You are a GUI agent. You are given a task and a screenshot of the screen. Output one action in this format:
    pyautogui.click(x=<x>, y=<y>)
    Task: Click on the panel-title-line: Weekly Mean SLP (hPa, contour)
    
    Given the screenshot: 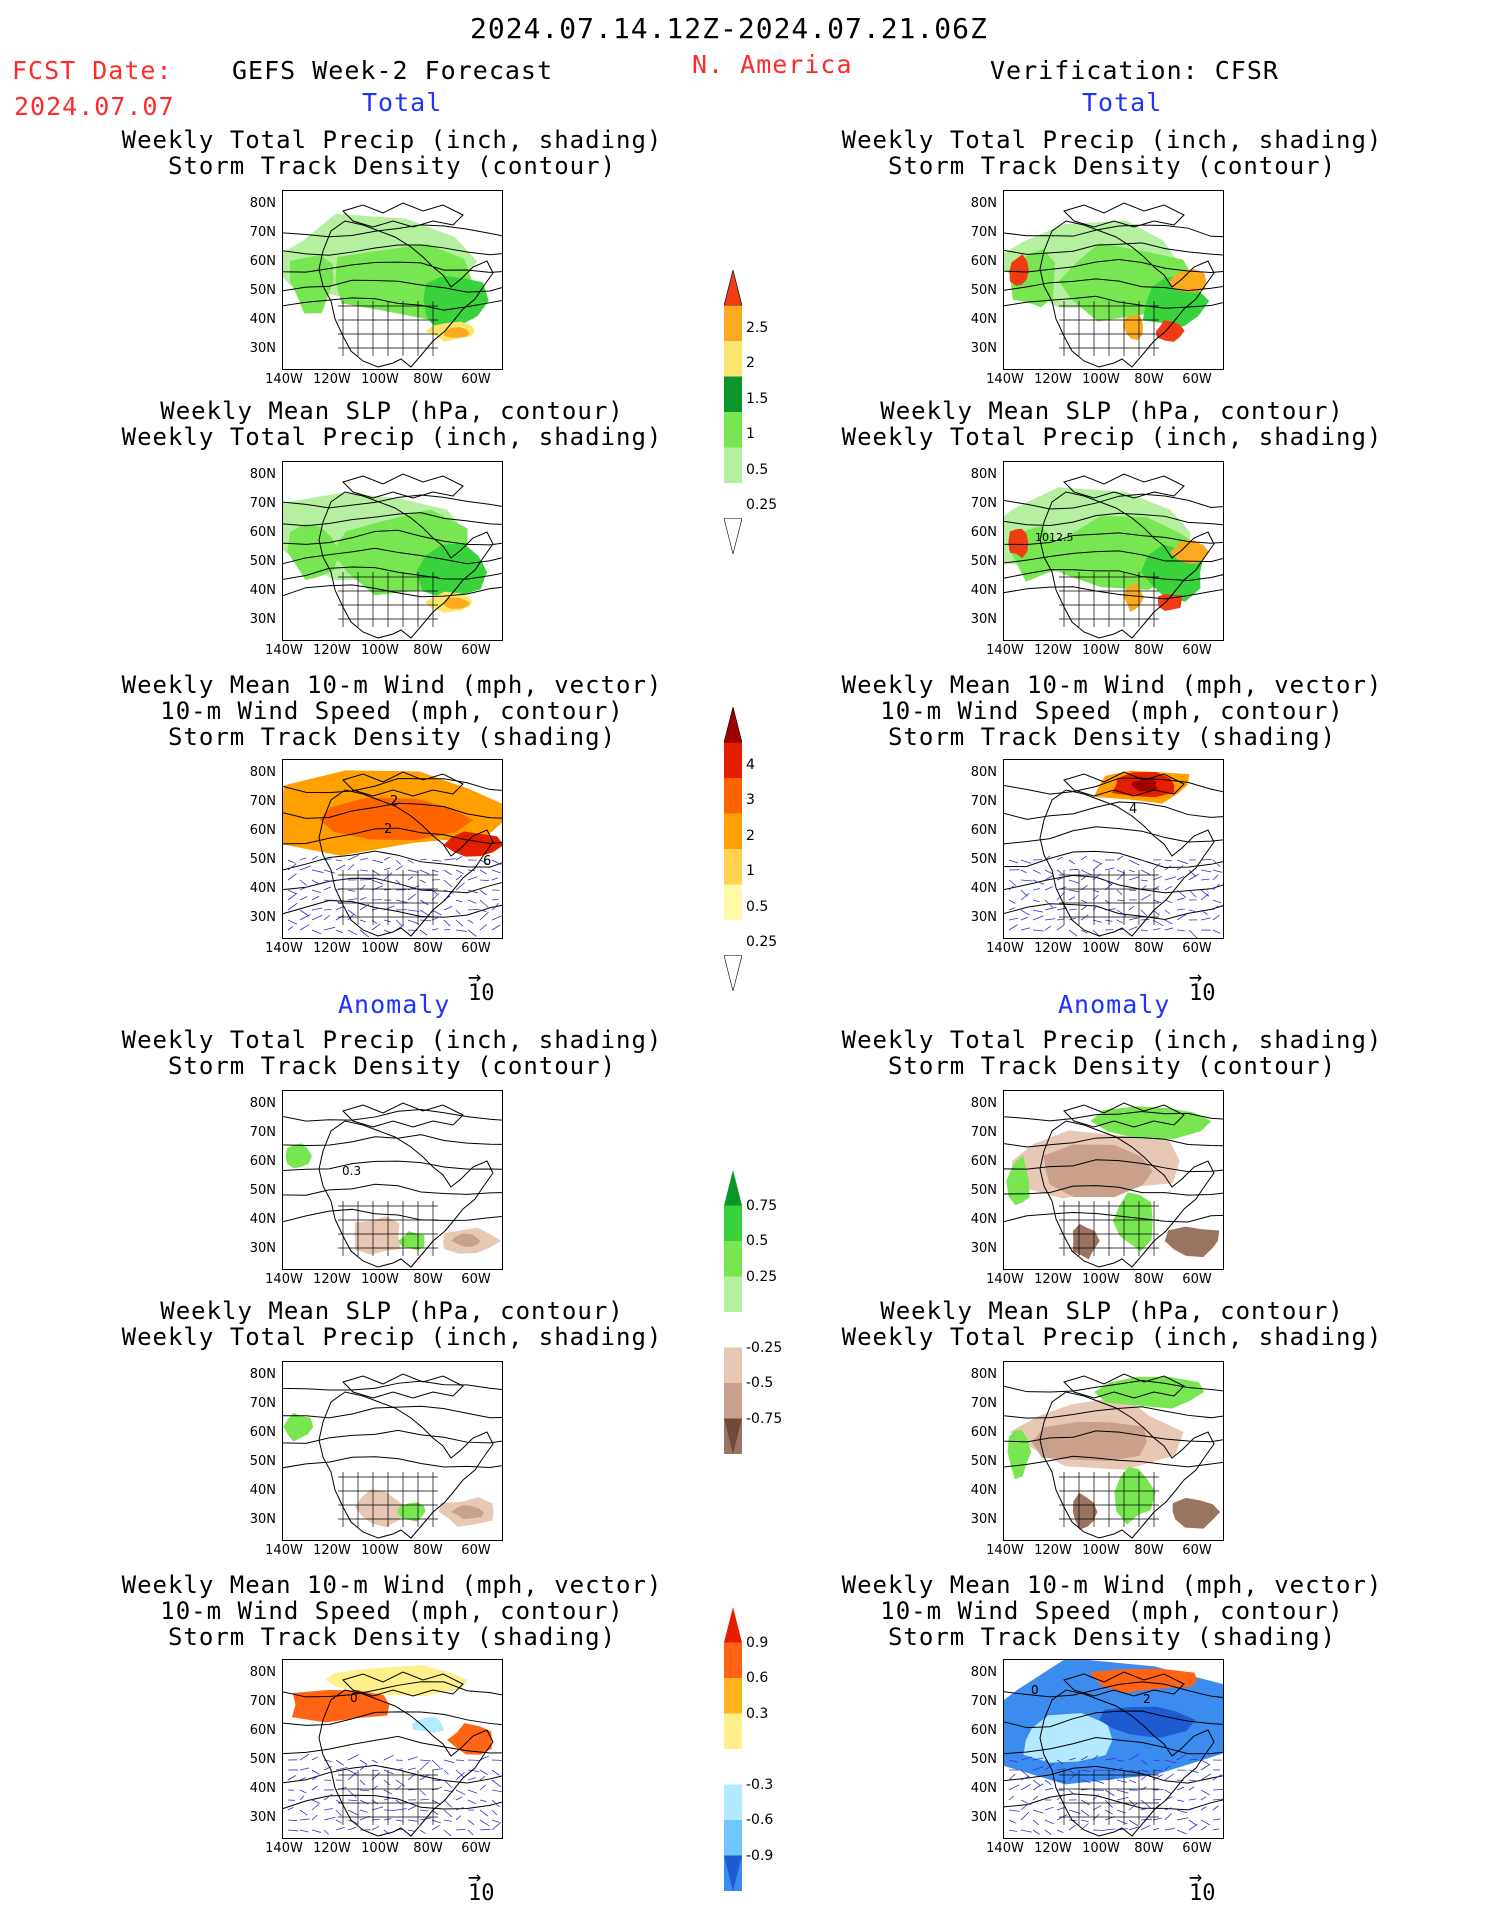 What is the action you would take?
    pyautogui.click(x=1112, y=1311)
    